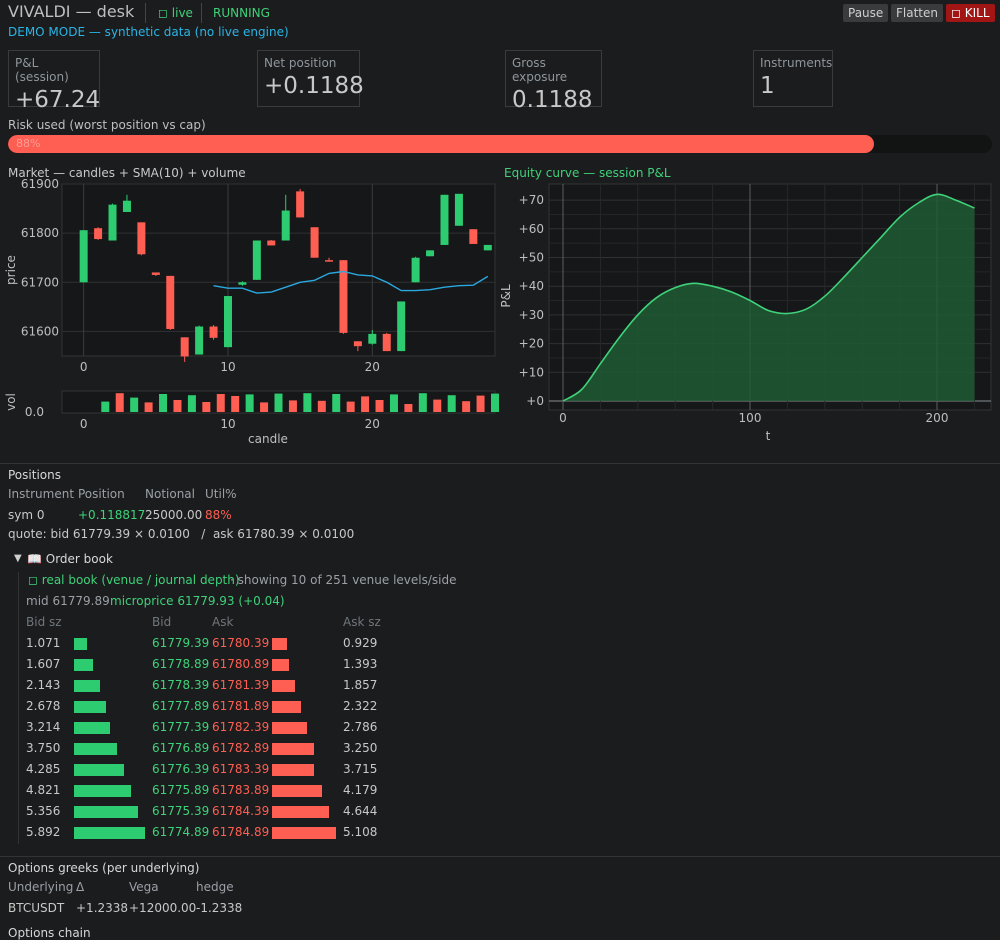 The height and width of the screenshot is (940, 1000). What do you see at coordinates (531, 258) in the screenshot?
I see `pnl-tick-label: +50` at bounding box center [531, 258].